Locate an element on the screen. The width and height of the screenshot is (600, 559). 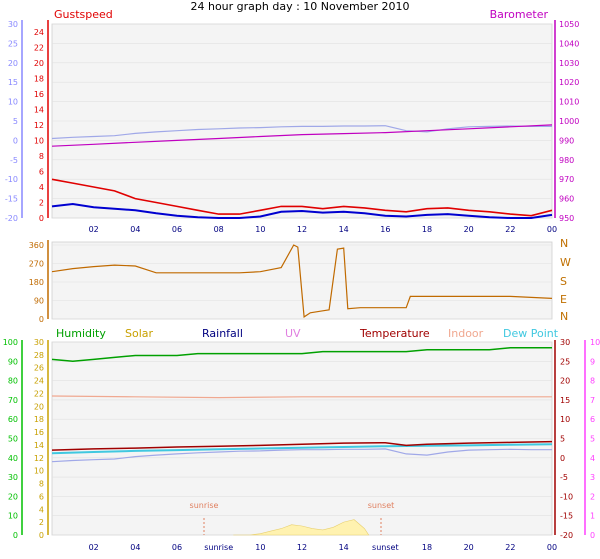
panel3-solar-tick-label: 16 is located at coordinates (39, 432).